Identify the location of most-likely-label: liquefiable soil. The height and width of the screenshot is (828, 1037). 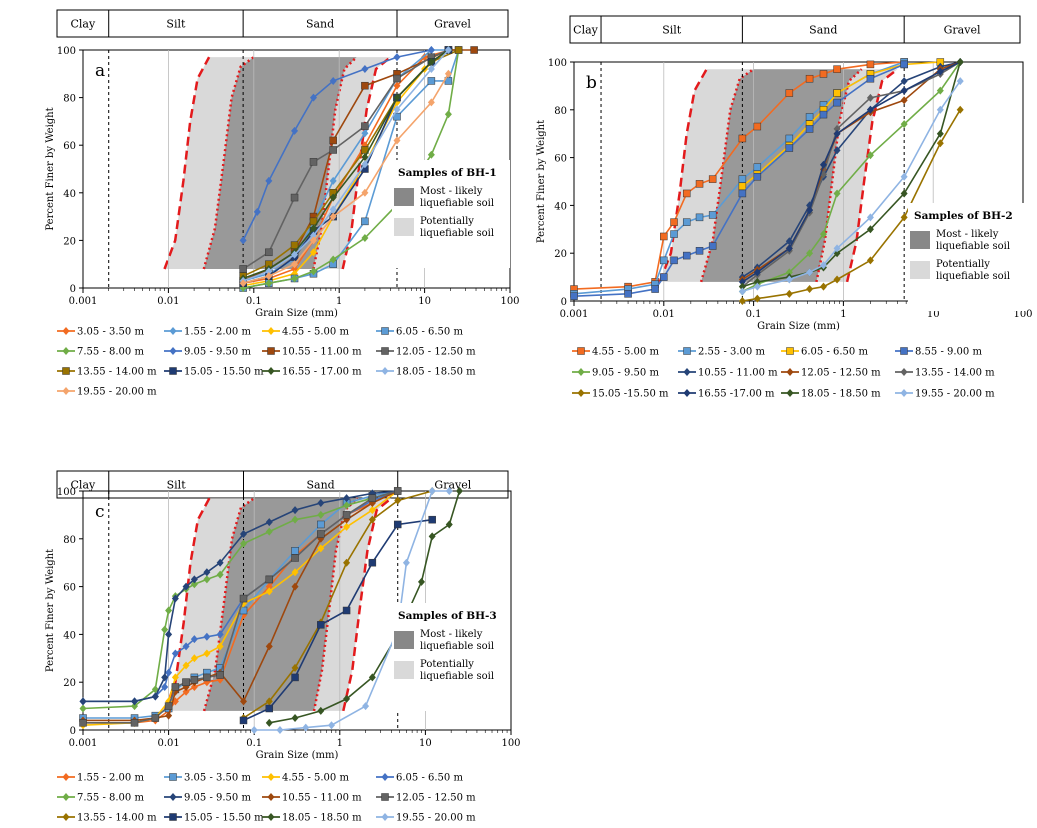
(457, 646).